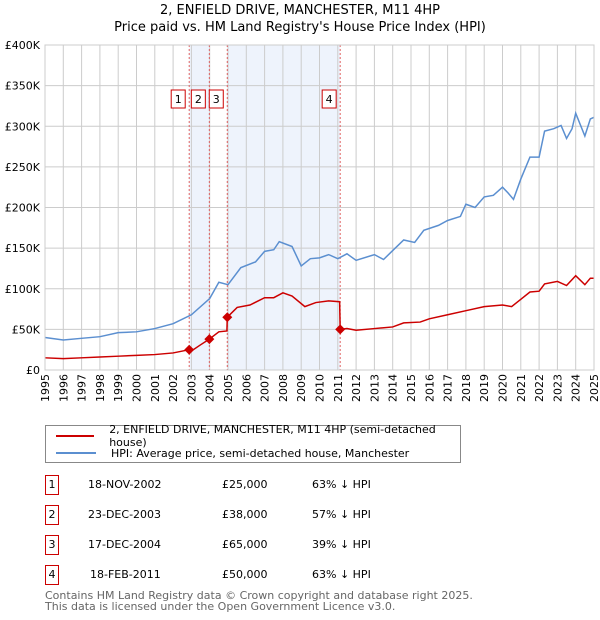 This screenshot has height=620, width=600. Describe the element at coordinates (137, 388) in the screenshot. I see `x-tick-label: 2000` at that location.